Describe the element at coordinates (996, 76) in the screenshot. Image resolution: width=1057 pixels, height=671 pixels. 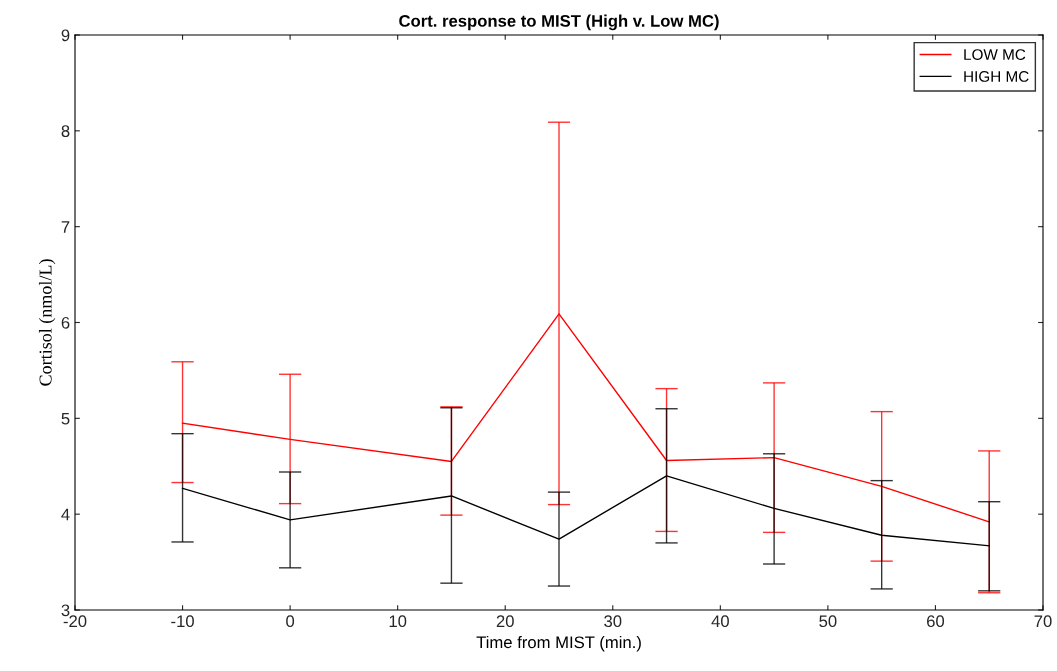
I see `legend-label: HIGH MC` at that location.